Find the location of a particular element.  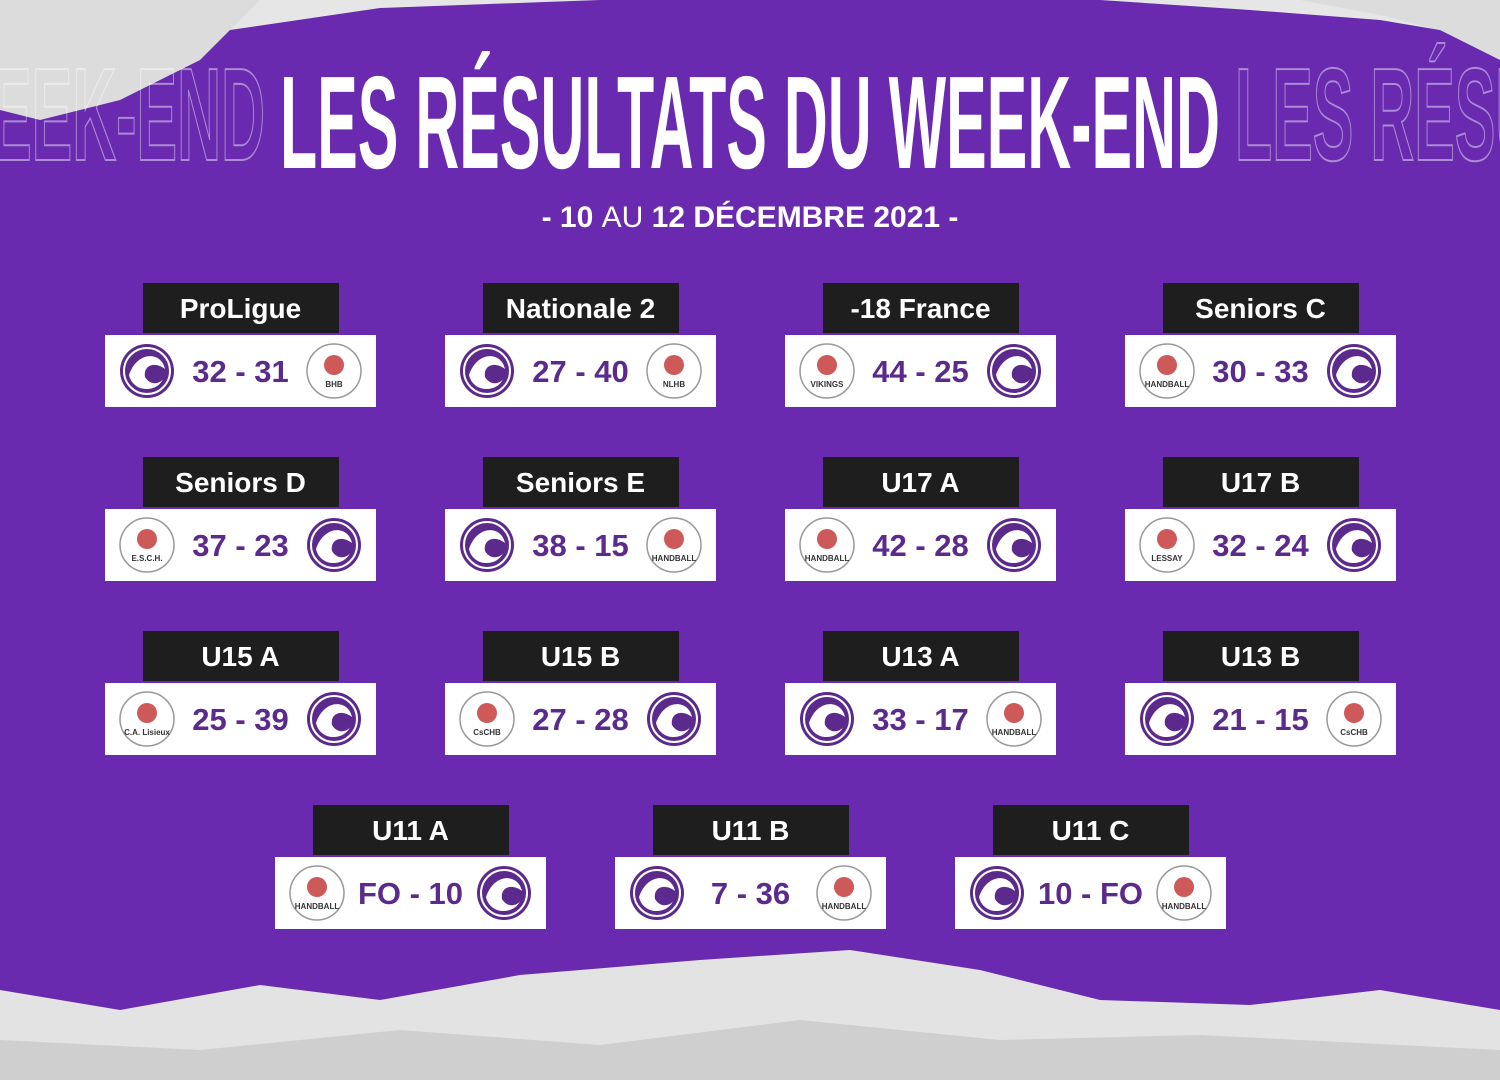

category: U15 B is located at coordinates (580, 656).